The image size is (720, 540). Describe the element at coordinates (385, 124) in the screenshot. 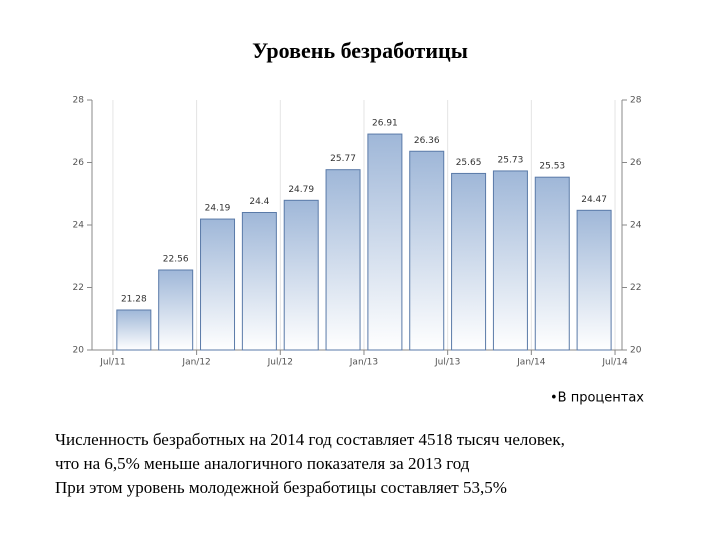

I see `value-label: 26.91` at that location.